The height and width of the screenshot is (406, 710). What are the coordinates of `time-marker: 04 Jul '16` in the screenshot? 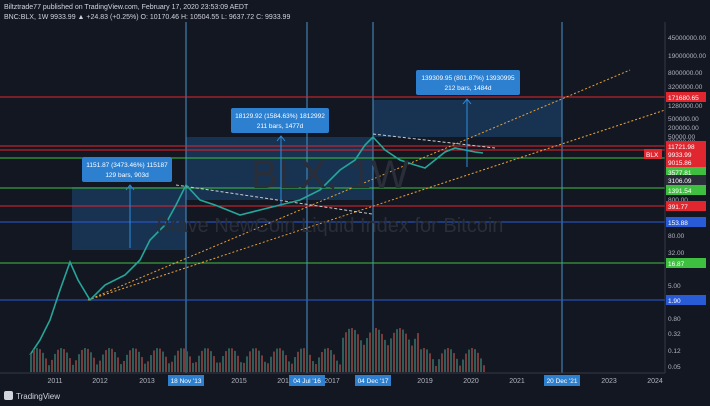 It's located at (307, 381).